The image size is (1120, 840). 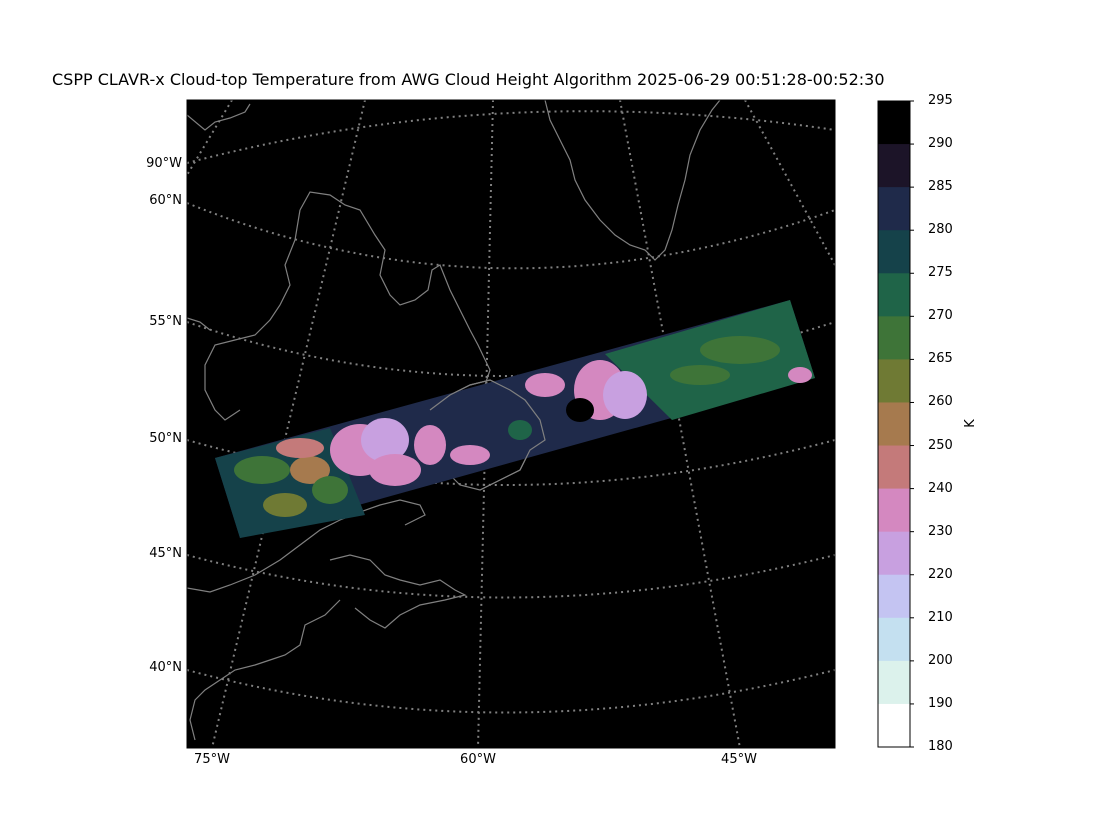 What do you see at coordinates (940, 316) in the screenshot?
I see `colorbar-tick-label: 270` at bounding box center [940, 316].